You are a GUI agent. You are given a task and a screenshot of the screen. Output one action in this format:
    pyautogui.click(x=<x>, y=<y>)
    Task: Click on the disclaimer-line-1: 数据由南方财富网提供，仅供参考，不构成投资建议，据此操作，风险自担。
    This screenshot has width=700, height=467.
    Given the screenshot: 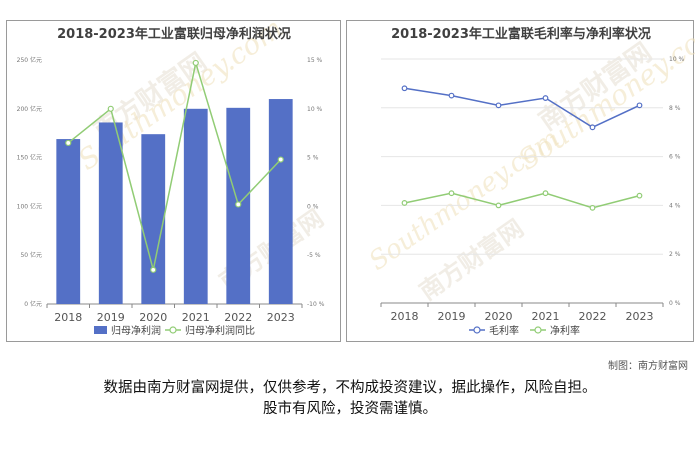 What is the action you would take?
    pyautogui.click(x=350, y=388)
    